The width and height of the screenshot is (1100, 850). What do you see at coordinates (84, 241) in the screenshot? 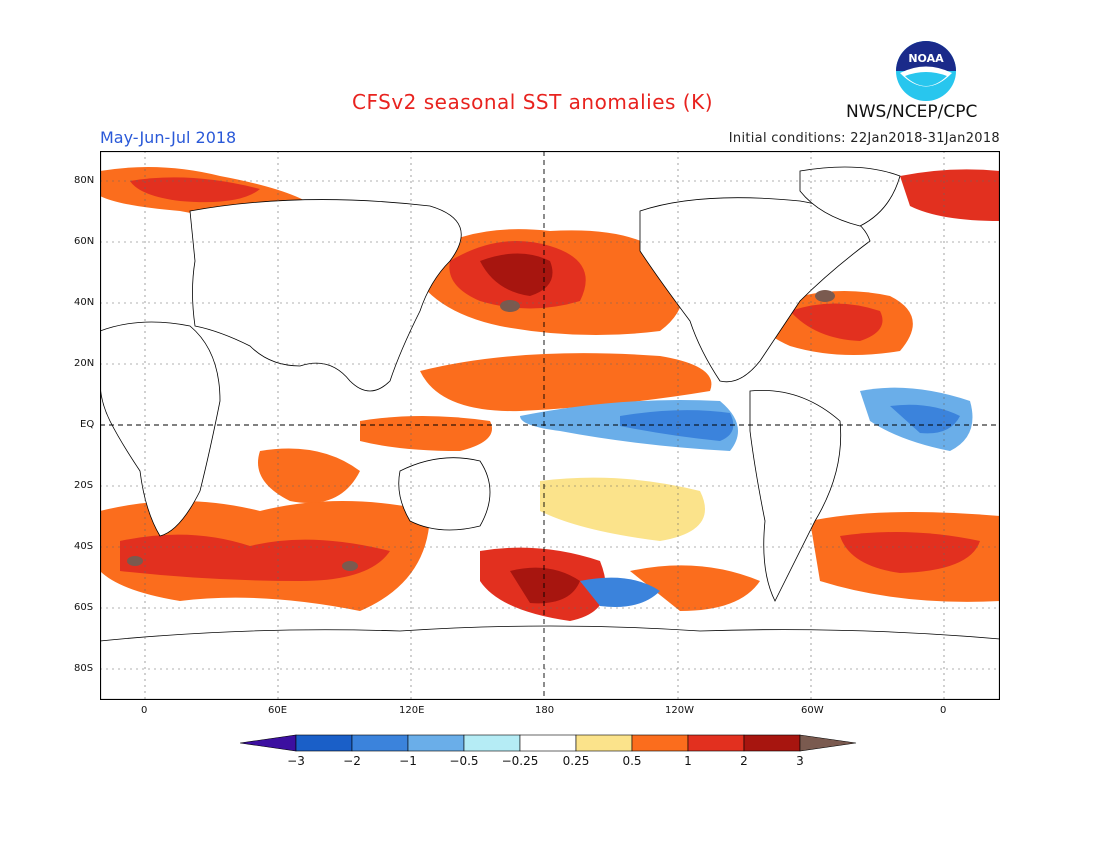
I see `lat-label: 60N` at bounding box center [84, 241].